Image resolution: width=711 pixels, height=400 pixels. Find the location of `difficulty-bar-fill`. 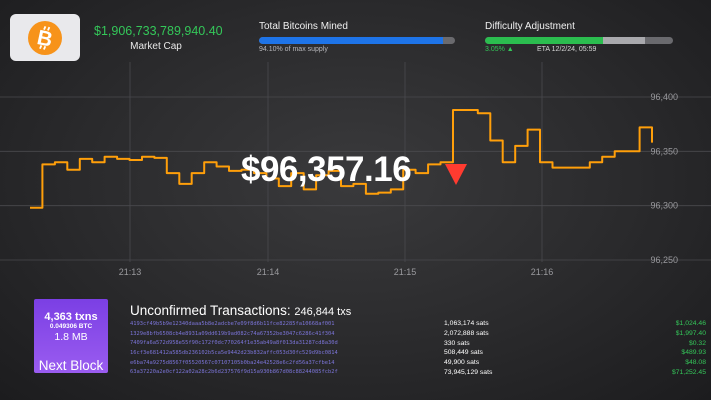

difficulty-bar-fill is located at coordinates (544, 40).